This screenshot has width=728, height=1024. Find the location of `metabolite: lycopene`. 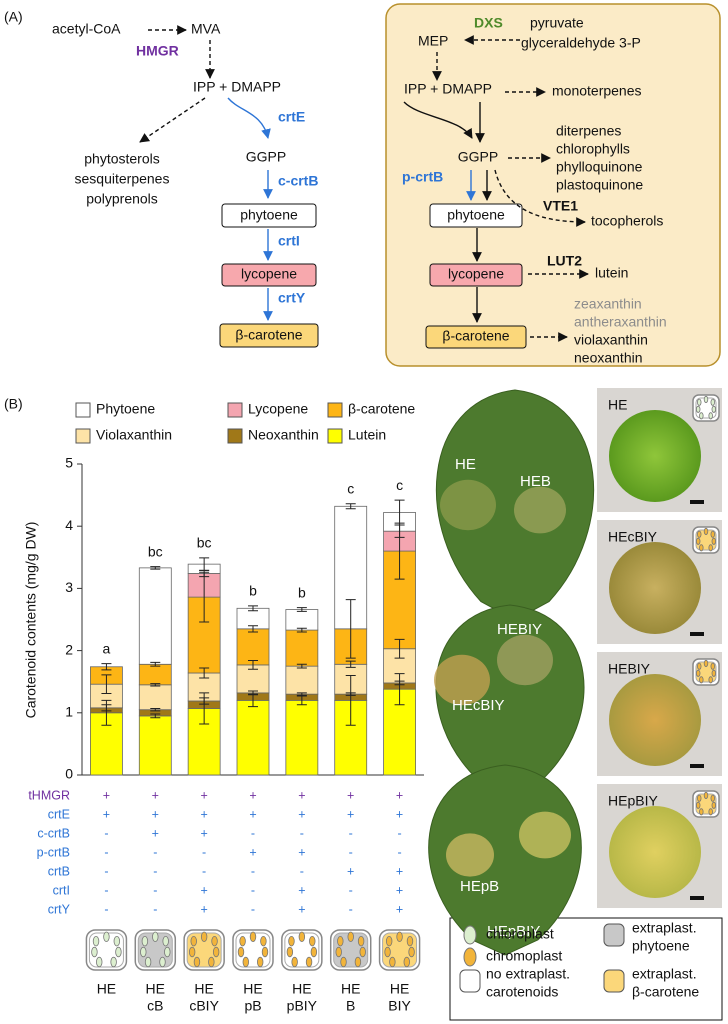

metabolite: lycopene is located at coordinates (476, 274).